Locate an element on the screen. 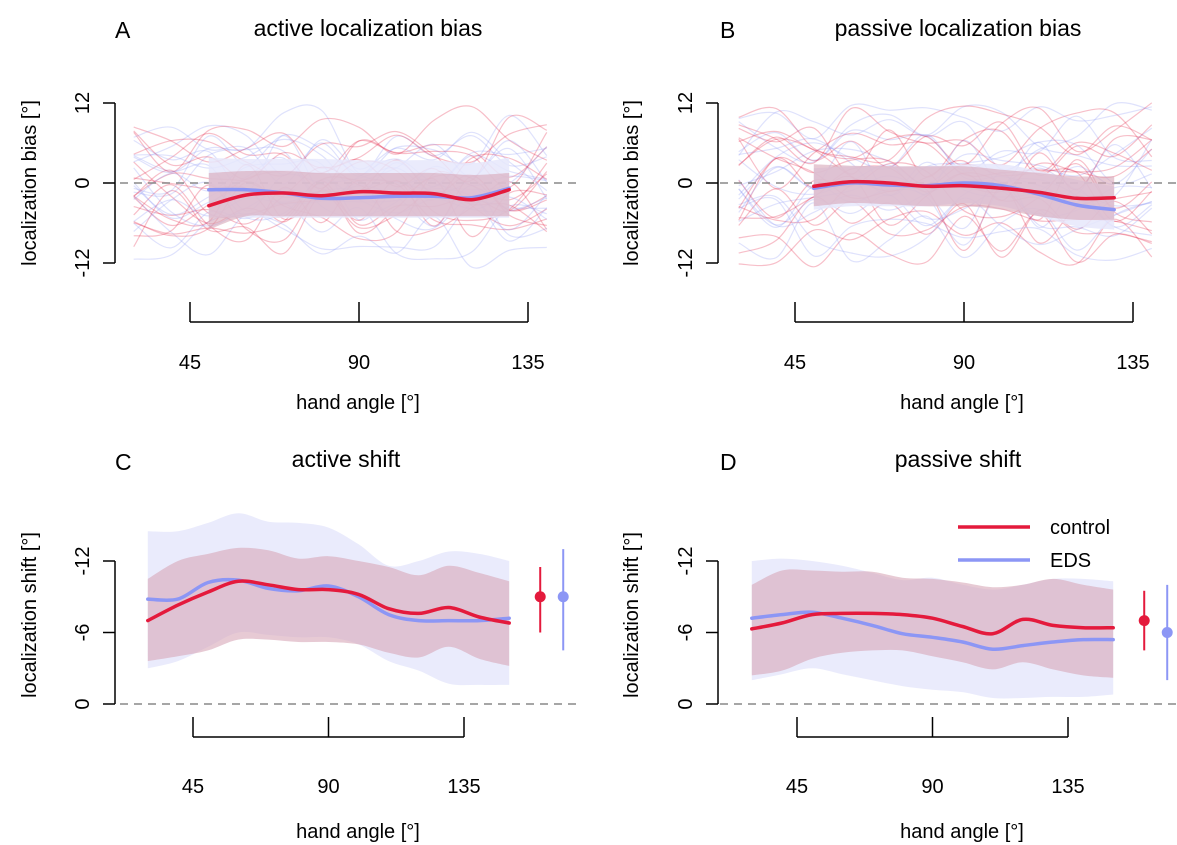 The image size is (1177, 845). legend-label-control: control is located at coordinates (1080, 528).